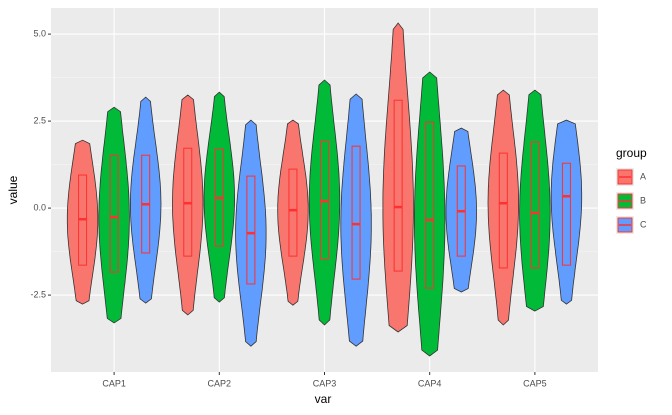 The width and height of the screenshot is (672, 415). What do you see at coordinates (39, 33) in the screenshot?
I see `y-tick-label: 5.0` at bounding box center [39, 33].